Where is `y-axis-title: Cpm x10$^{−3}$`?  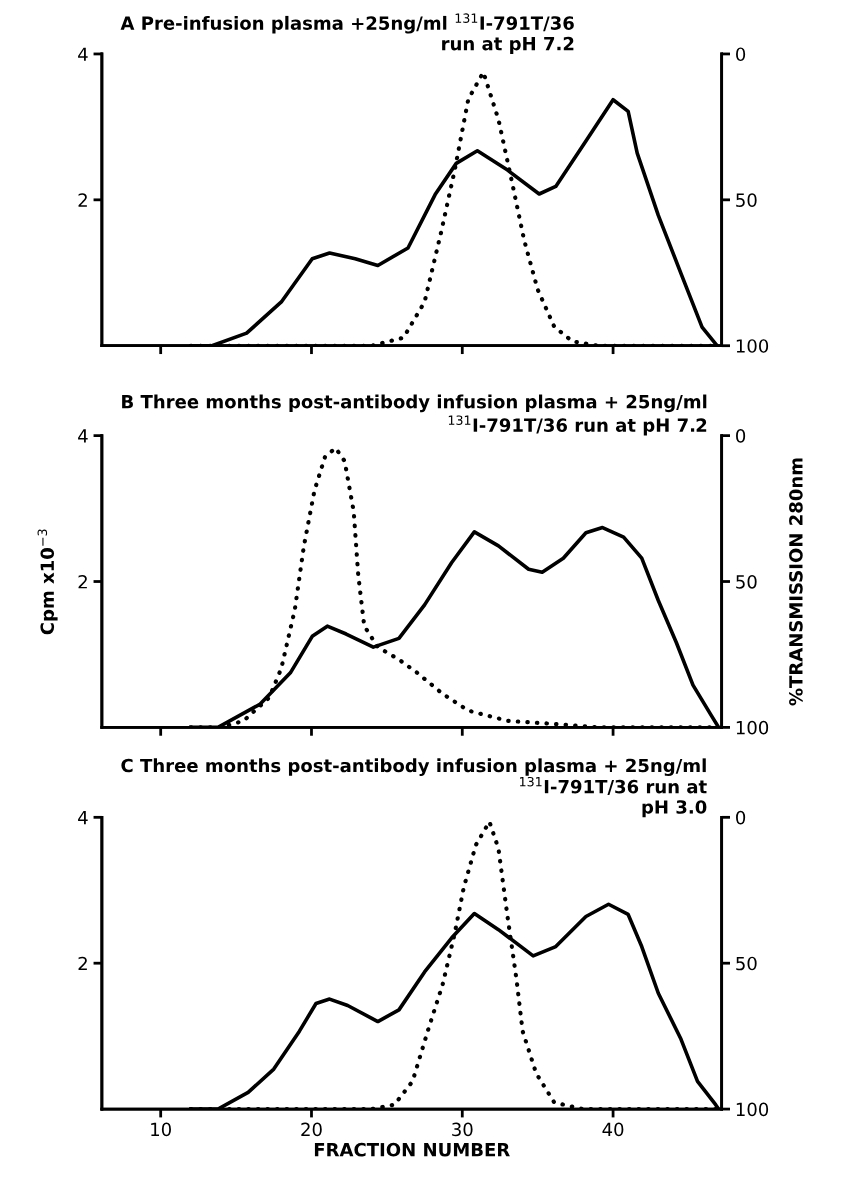 y-axis-title: Cpm x10$^{−3}$ is located at coordinates (47, 582).